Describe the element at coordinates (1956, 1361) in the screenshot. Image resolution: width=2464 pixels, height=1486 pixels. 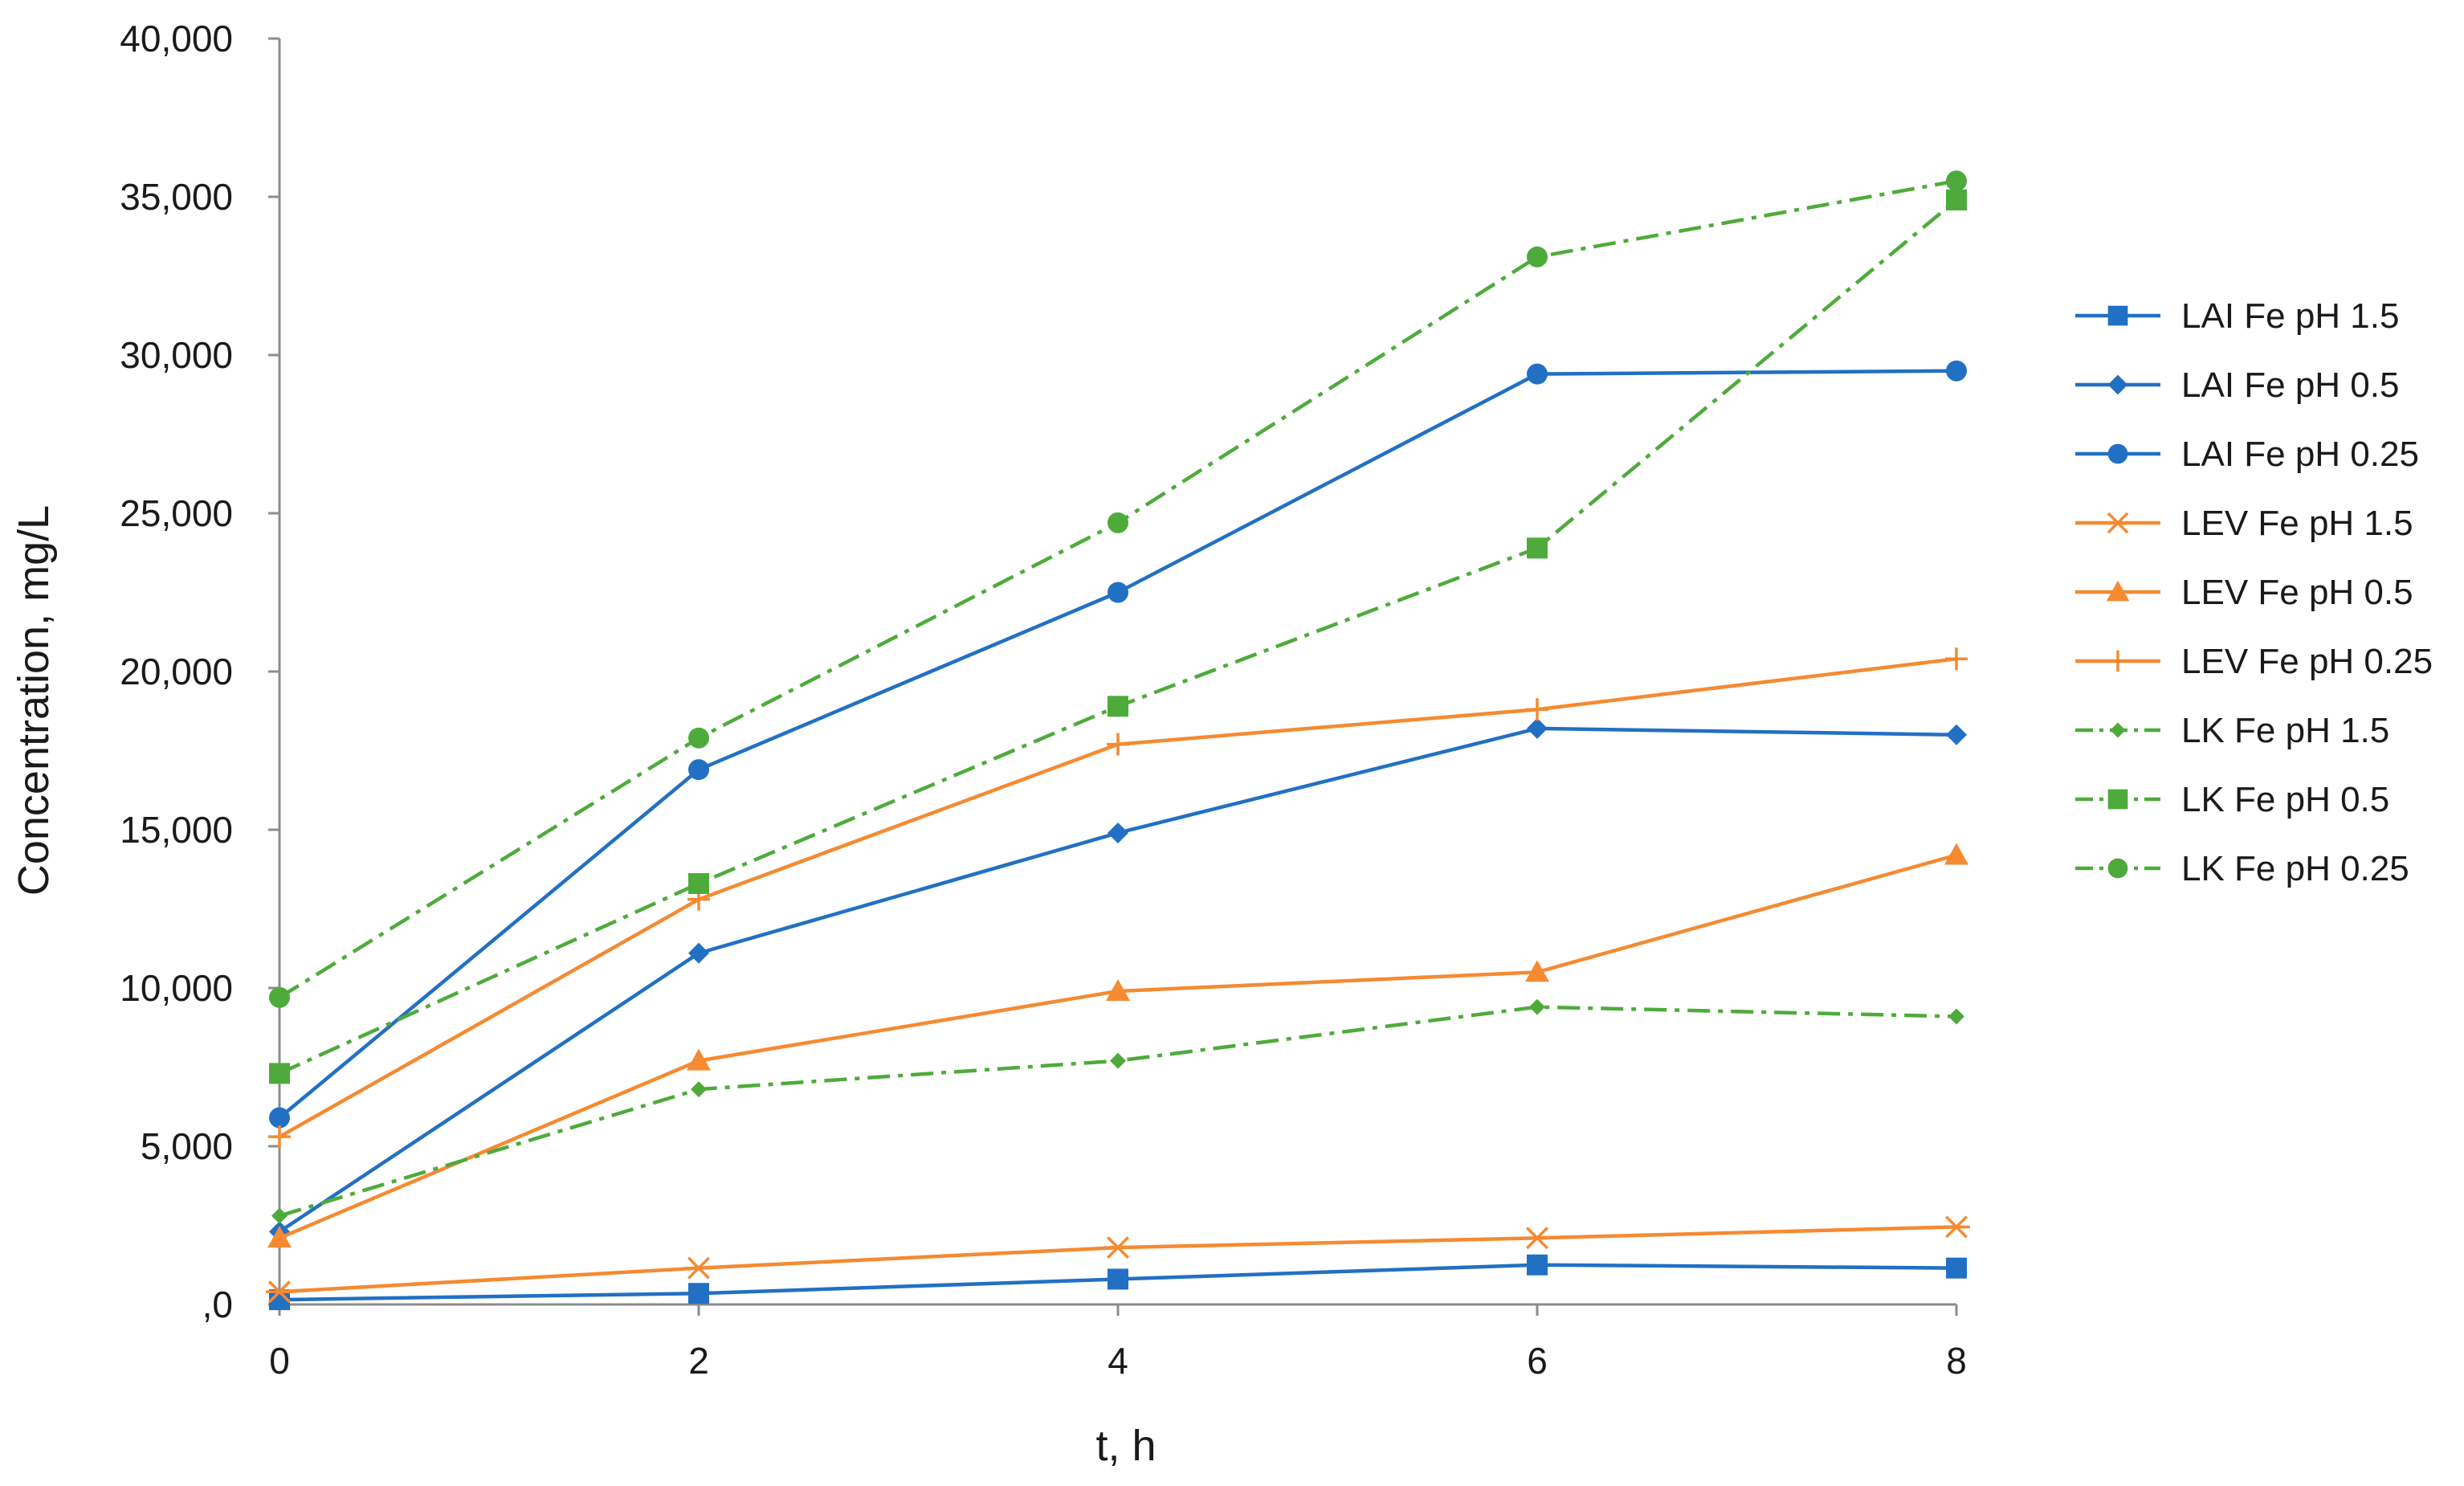
I see `x-tick-label: 8` at that location.